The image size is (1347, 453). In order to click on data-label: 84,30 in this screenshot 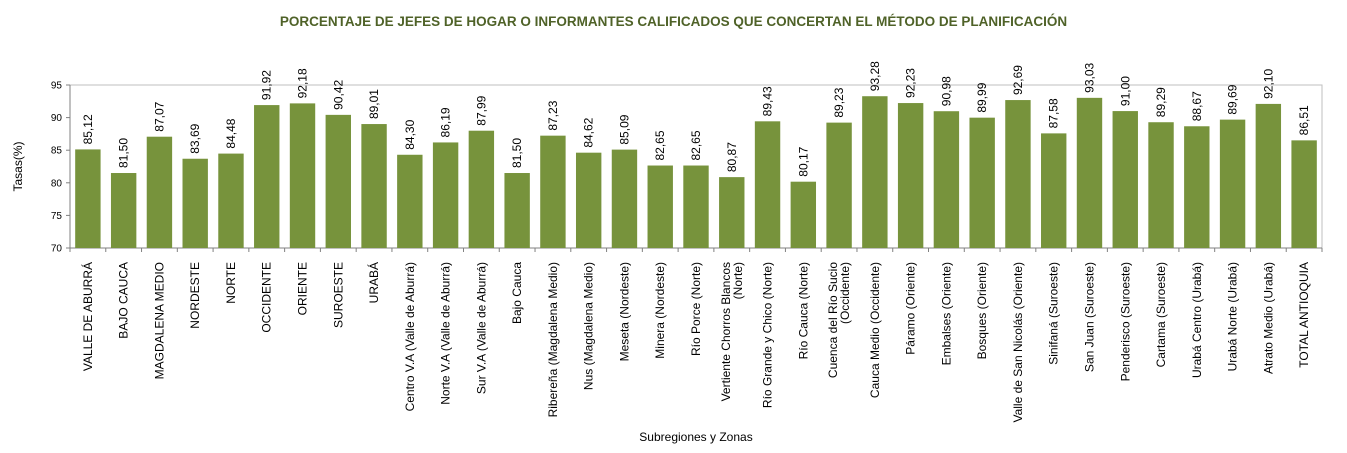, I will do `click(410, 134)`.